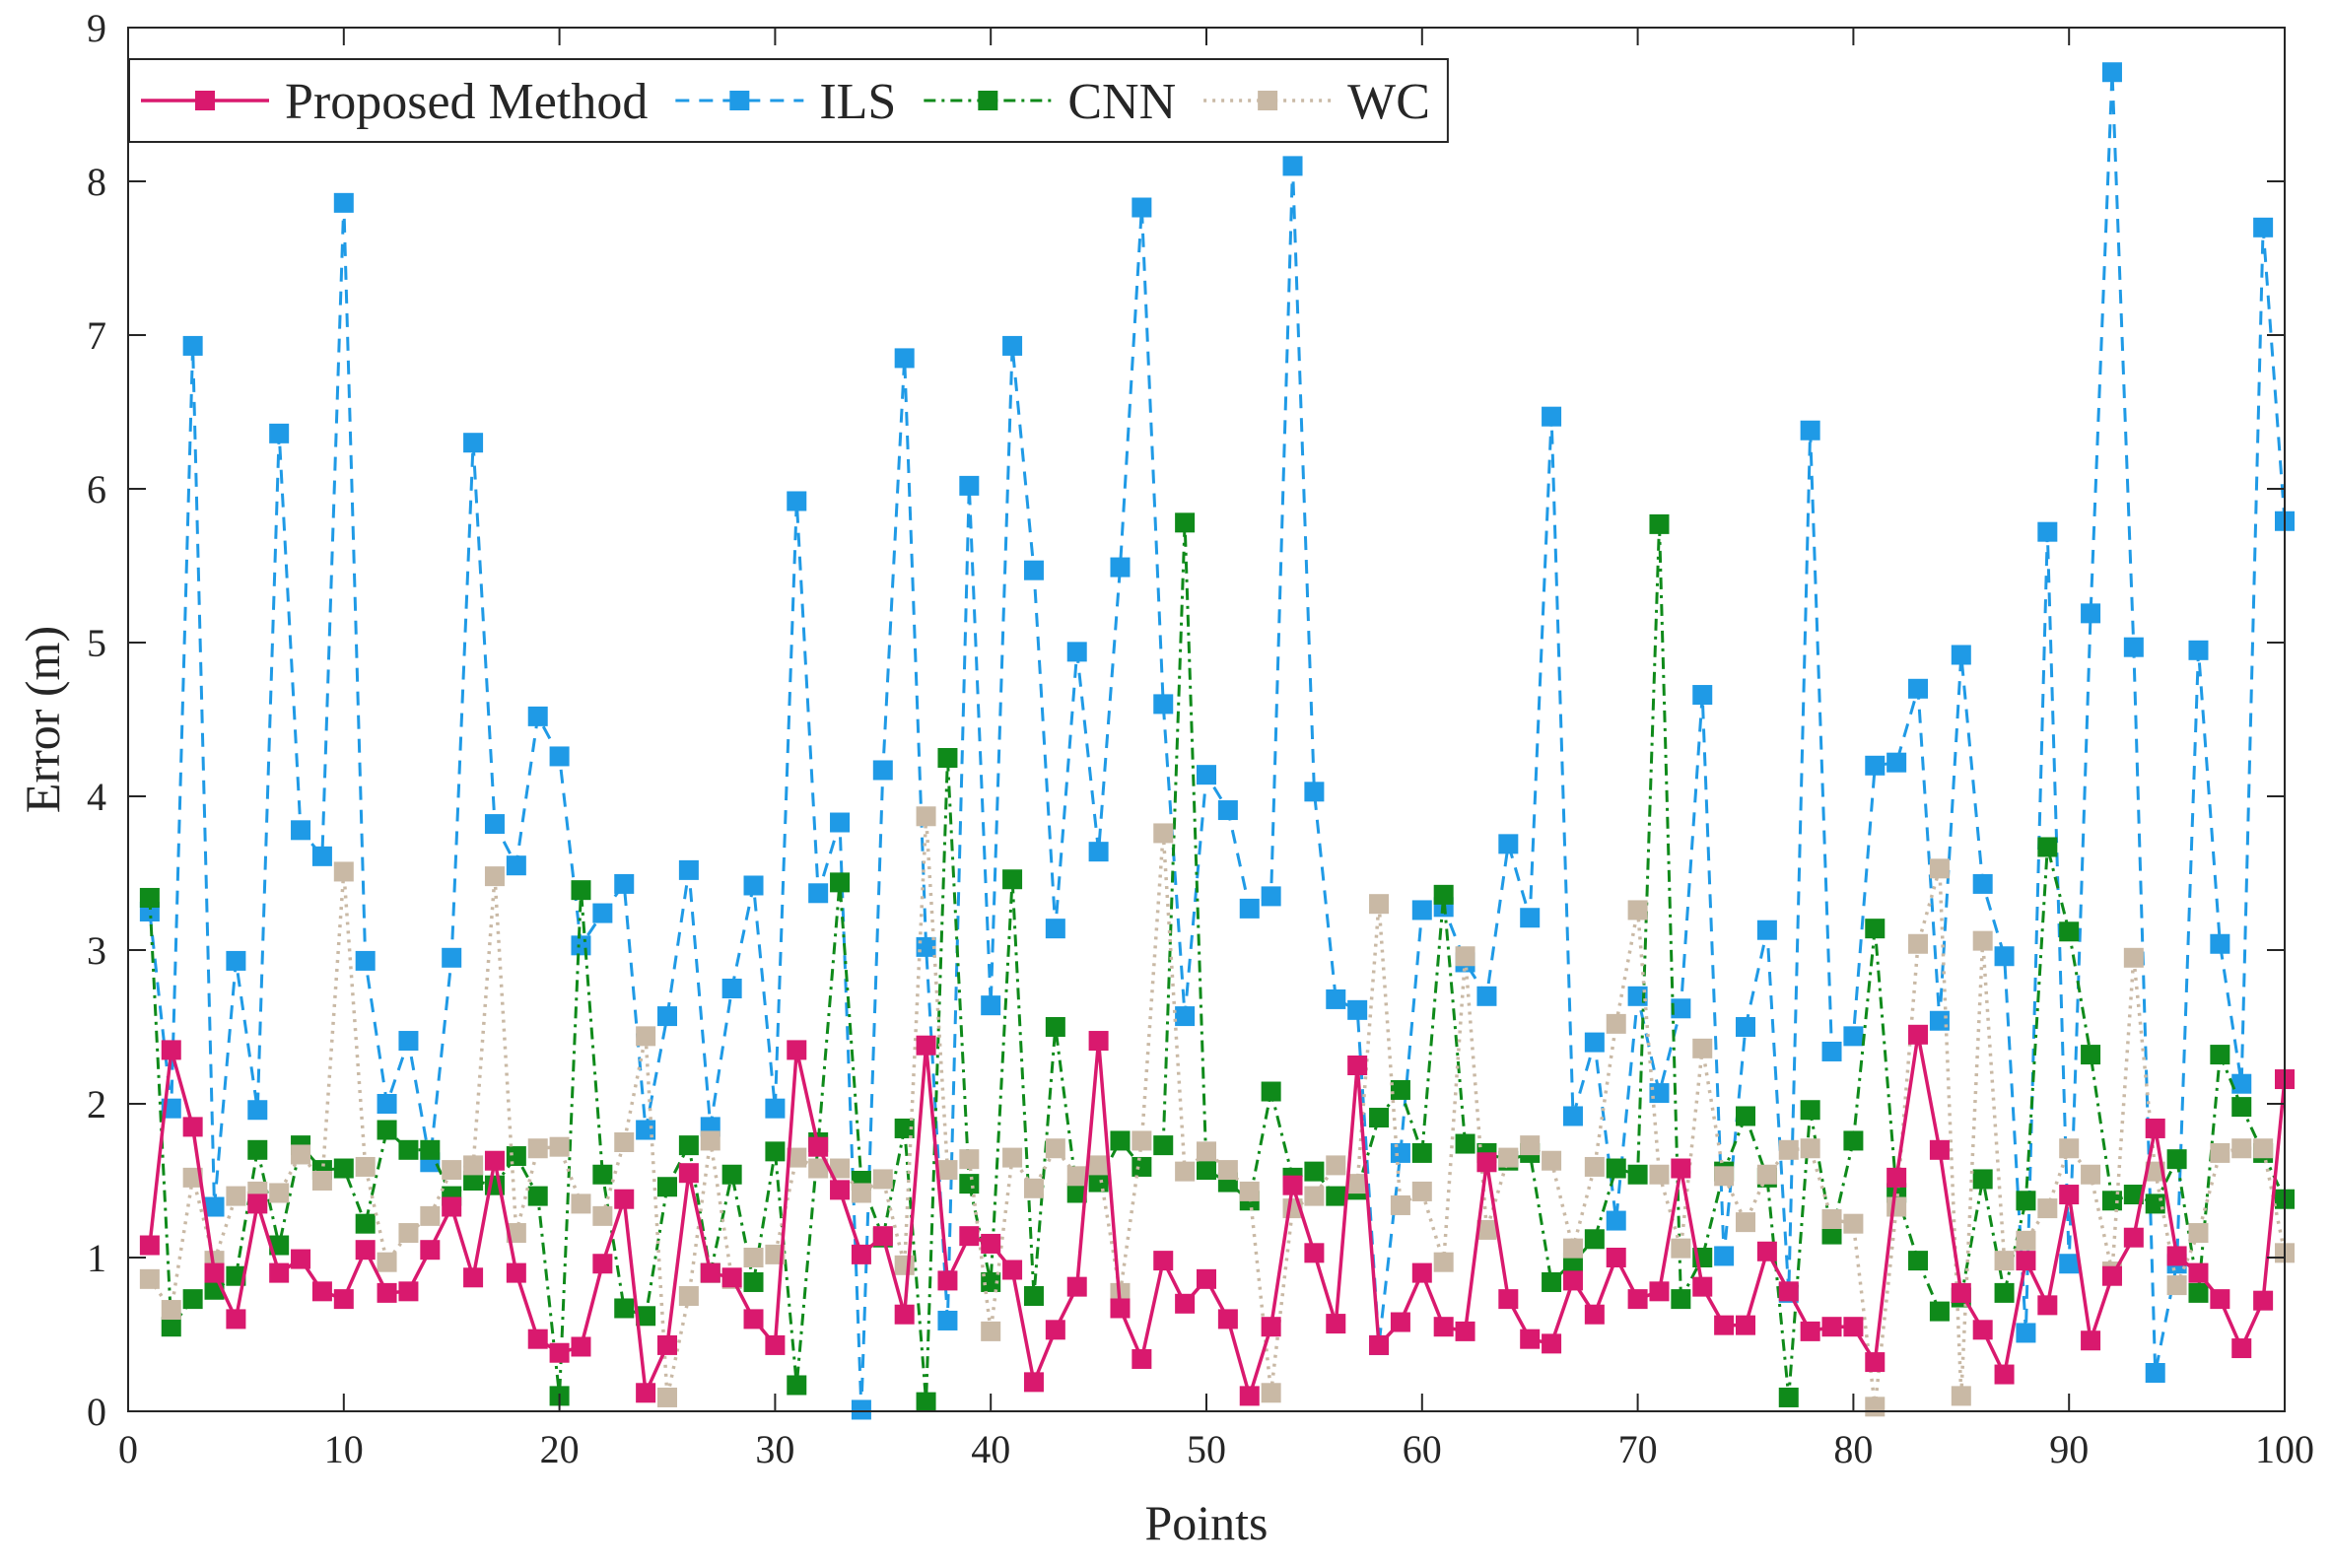  I want to click on y-tick-label: 8, so click(97, 182).